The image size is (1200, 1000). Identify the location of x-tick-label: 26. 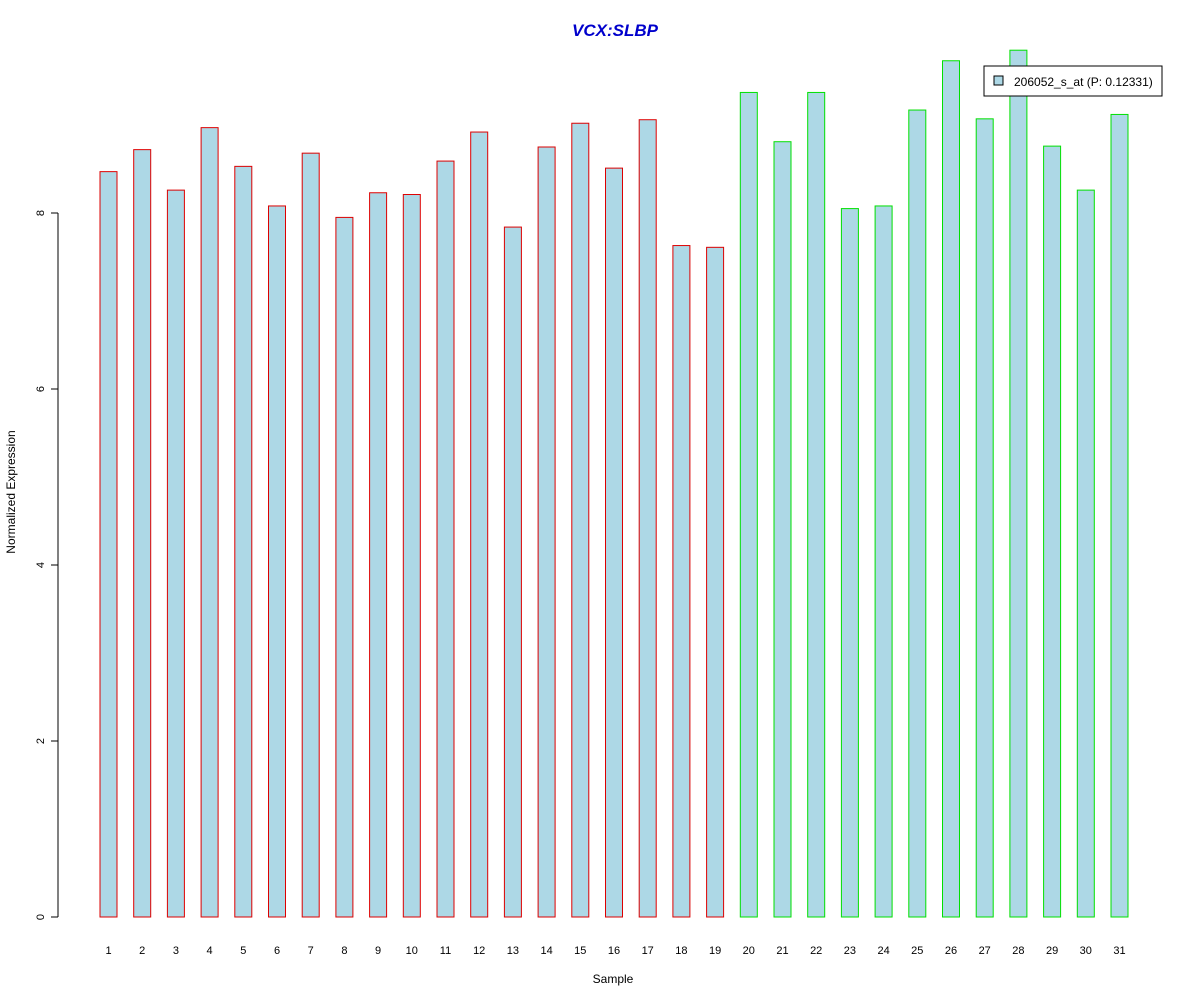
(951, 951).